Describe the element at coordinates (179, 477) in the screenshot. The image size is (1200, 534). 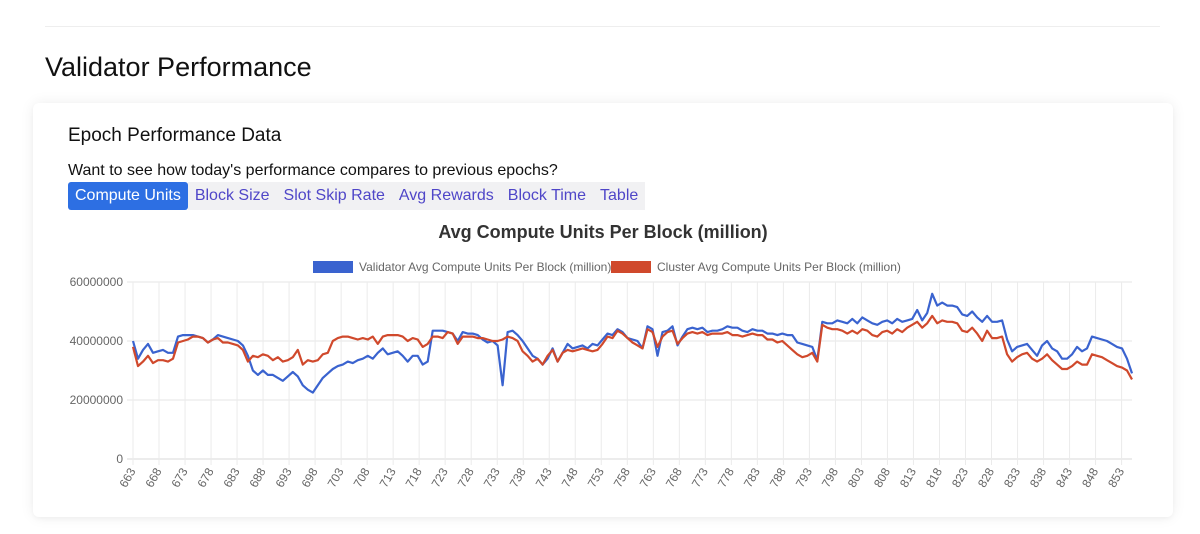
I see `x-tick-label: 673` at that location.